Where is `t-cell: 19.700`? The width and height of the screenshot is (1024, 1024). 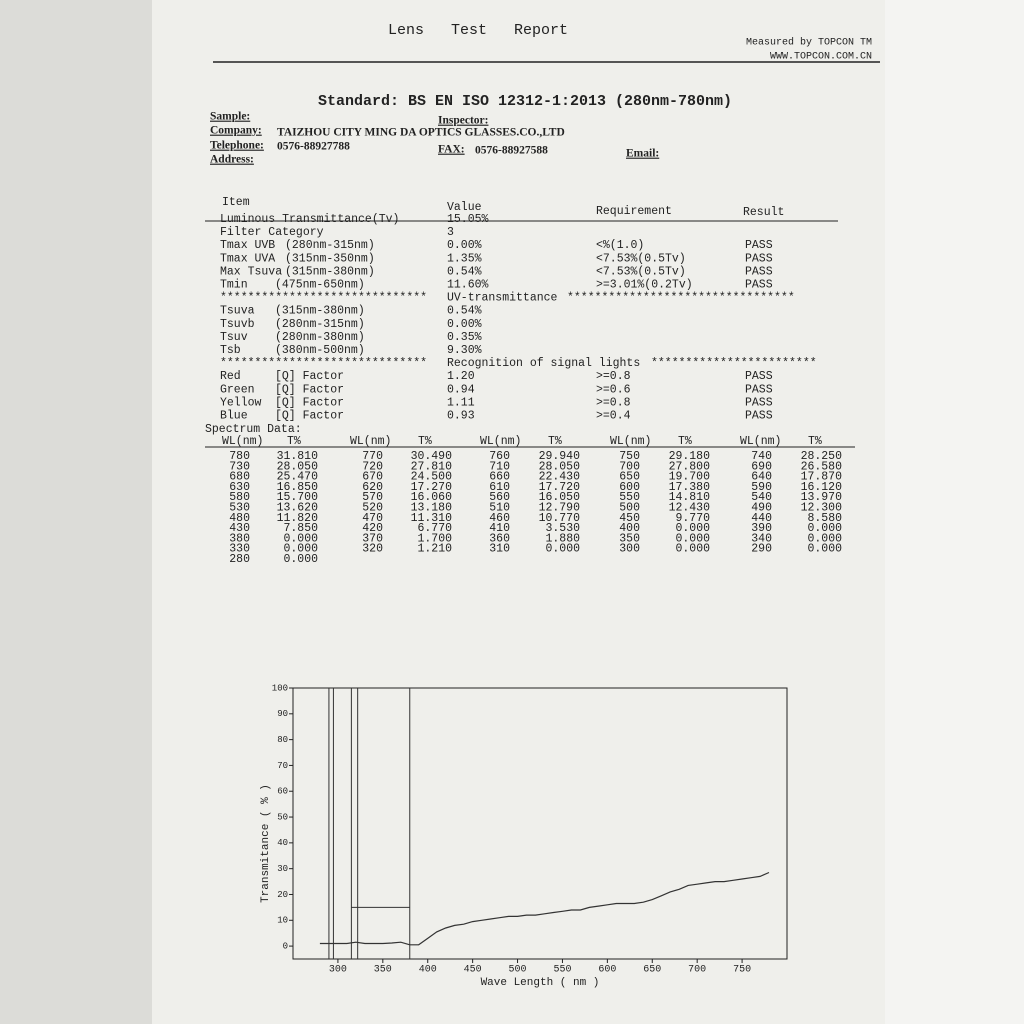
t-cell: 19.700 is located at coordinates (690, 477).